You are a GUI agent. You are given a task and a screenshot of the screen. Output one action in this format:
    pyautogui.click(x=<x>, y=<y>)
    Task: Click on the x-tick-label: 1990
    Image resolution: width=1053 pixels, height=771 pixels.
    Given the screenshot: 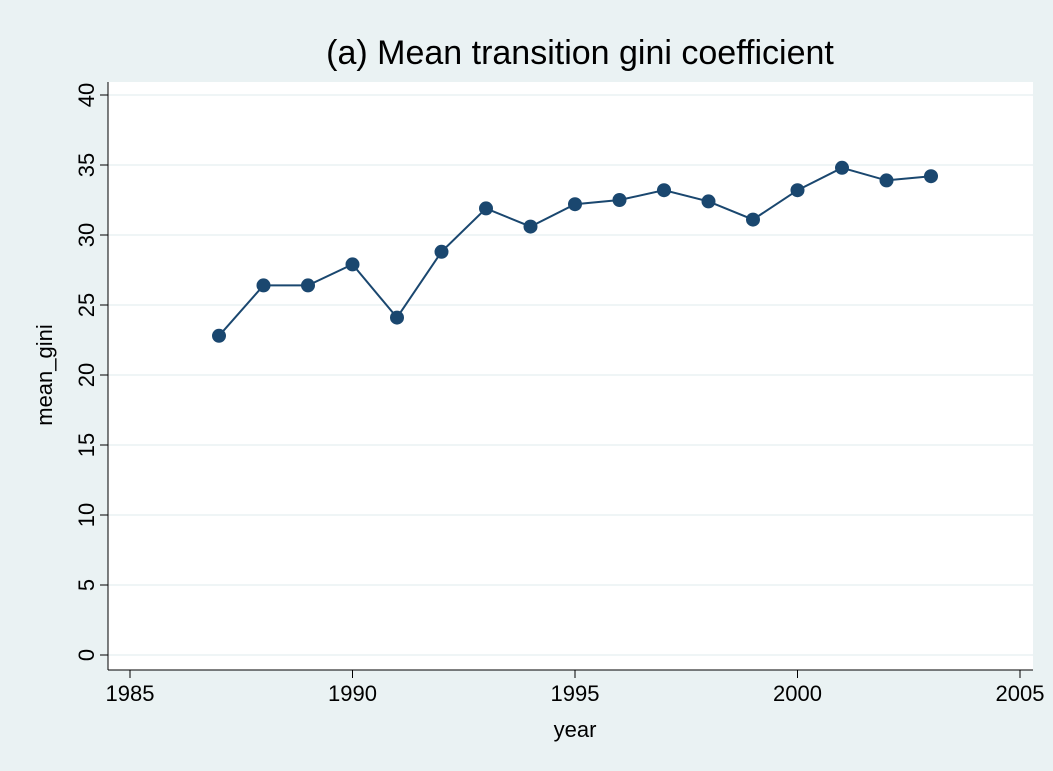 What is the action you would take?
    pyautogui.click(x=352, y=693)
    